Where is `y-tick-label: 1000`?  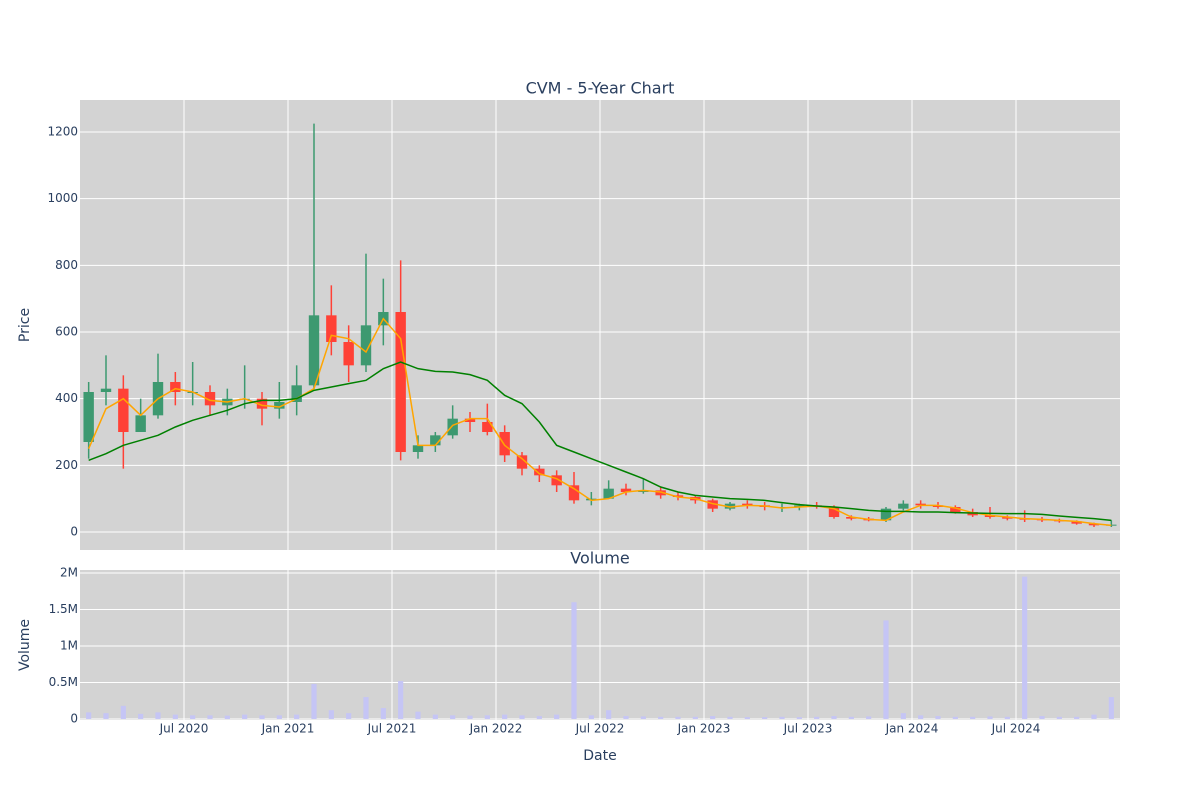
y-tick-label: 1000 is located at coordinates (62, 198).